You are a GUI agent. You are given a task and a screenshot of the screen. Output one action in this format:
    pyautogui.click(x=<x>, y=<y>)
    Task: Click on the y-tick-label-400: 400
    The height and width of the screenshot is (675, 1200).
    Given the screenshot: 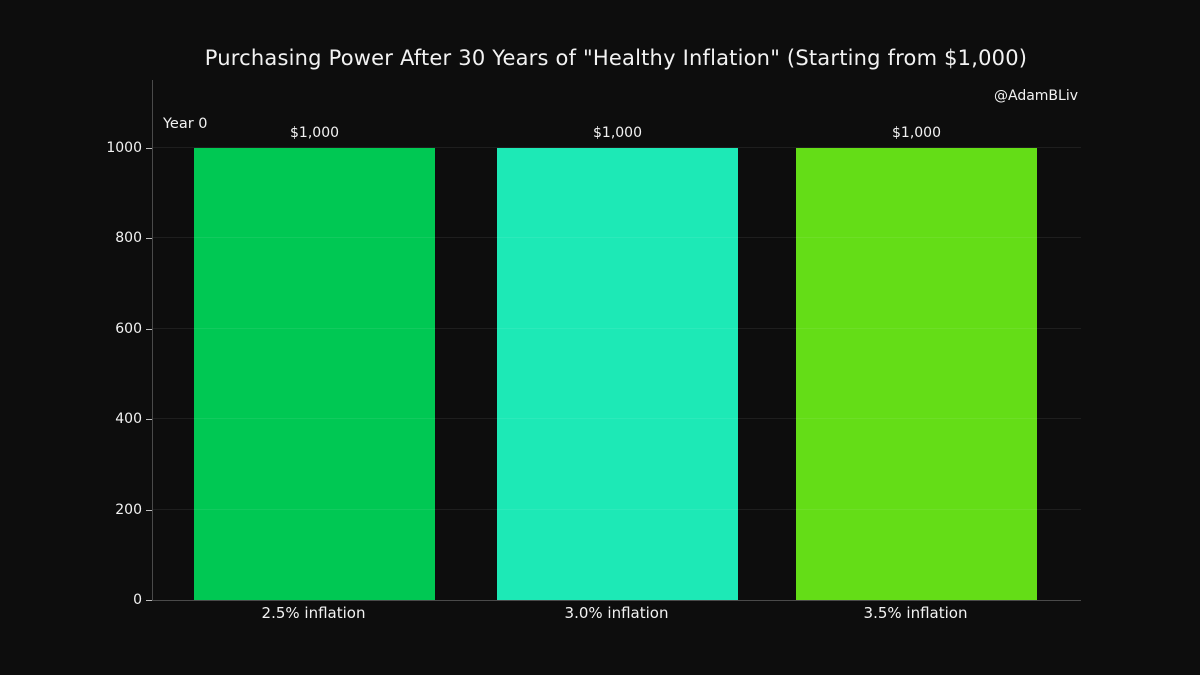 What is the action you would take?
    pyautogui.click(x=128, y=419)
    